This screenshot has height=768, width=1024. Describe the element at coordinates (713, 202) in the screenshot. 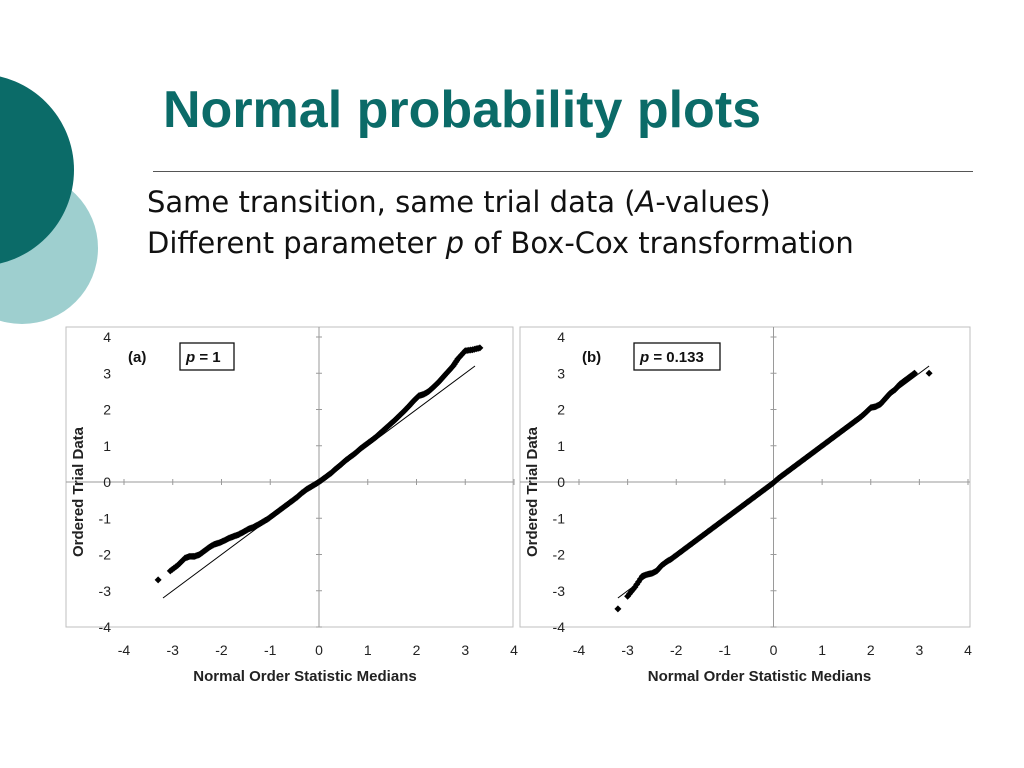

I see `subtitle-line1-part-c: -values)` at that location.